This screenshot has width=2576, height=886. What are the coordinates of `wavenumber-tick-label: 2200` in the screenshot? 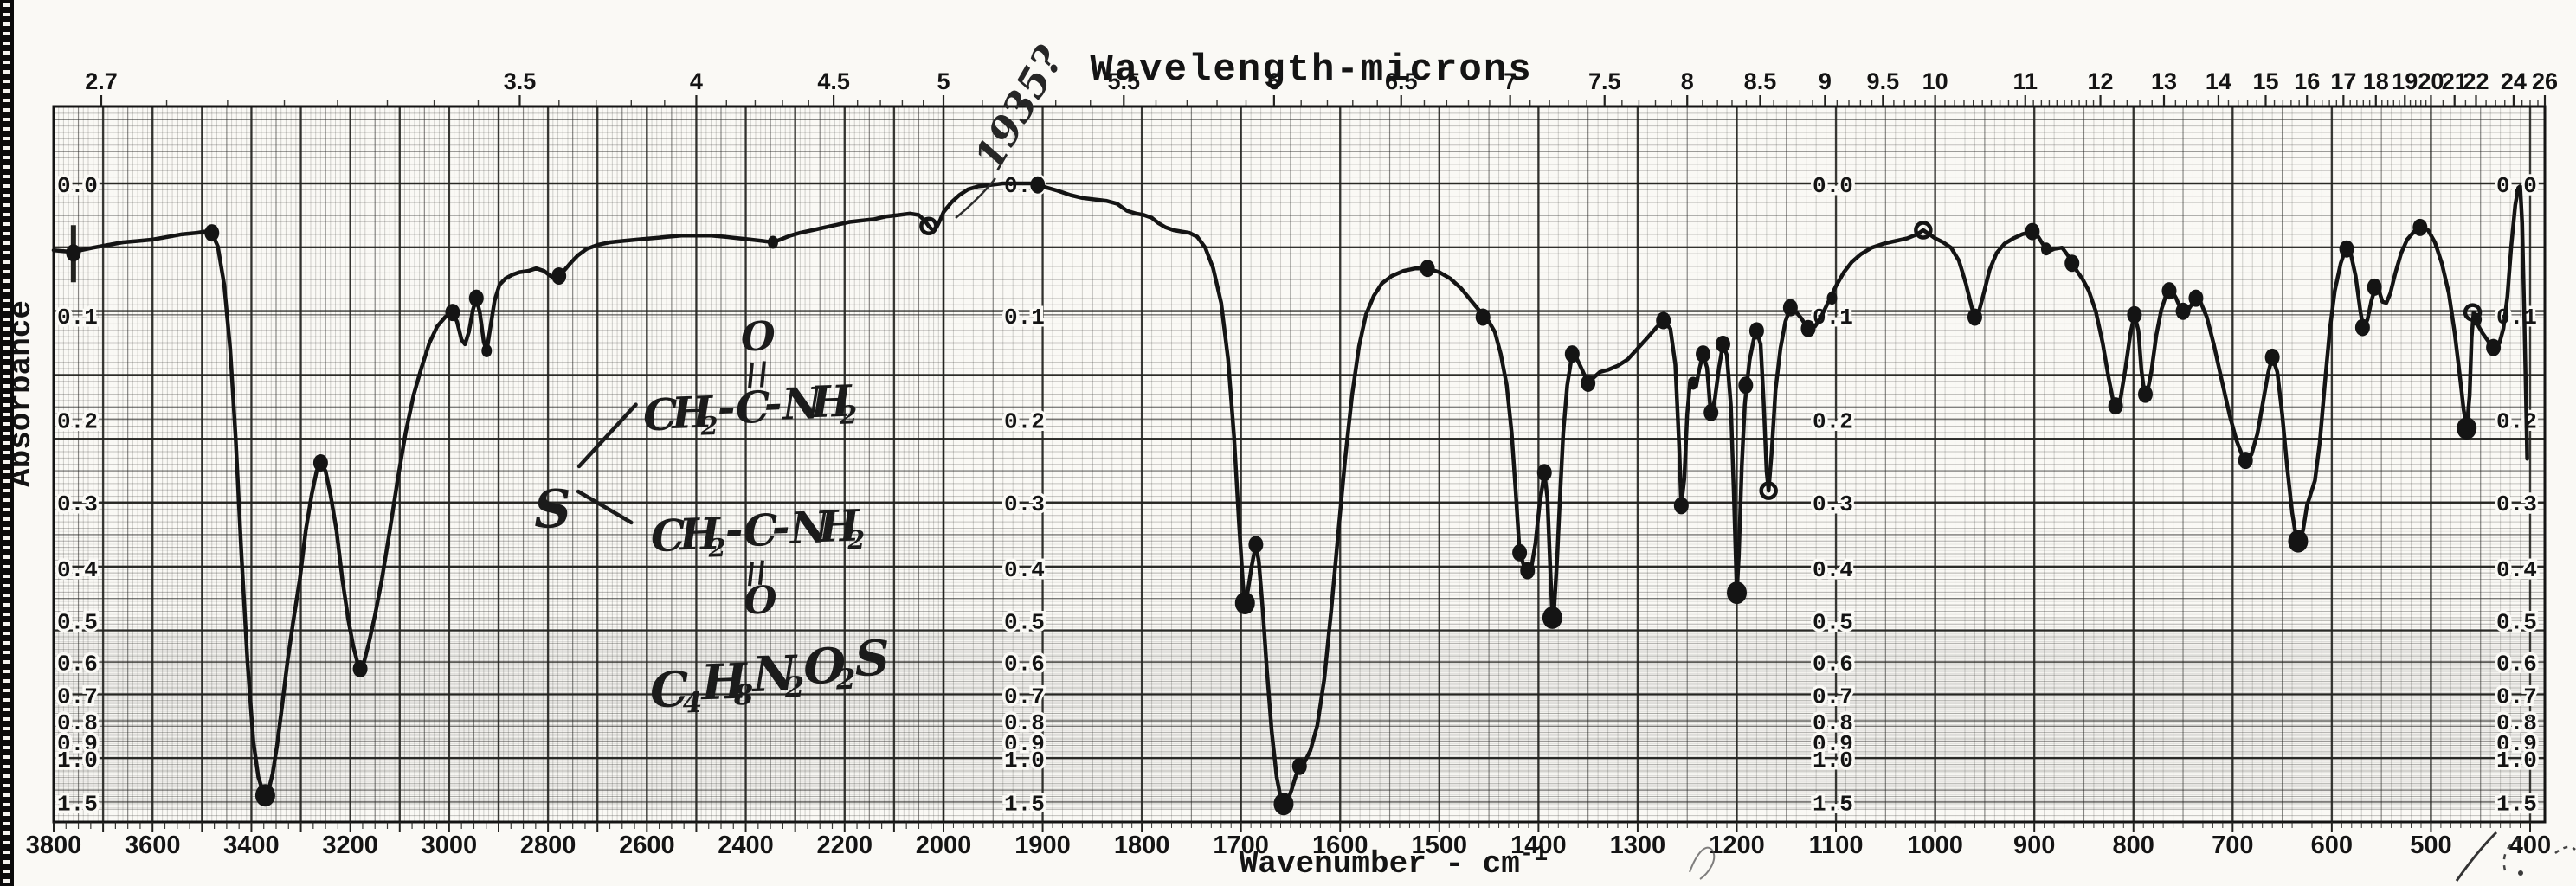 It's located at (845, 845).